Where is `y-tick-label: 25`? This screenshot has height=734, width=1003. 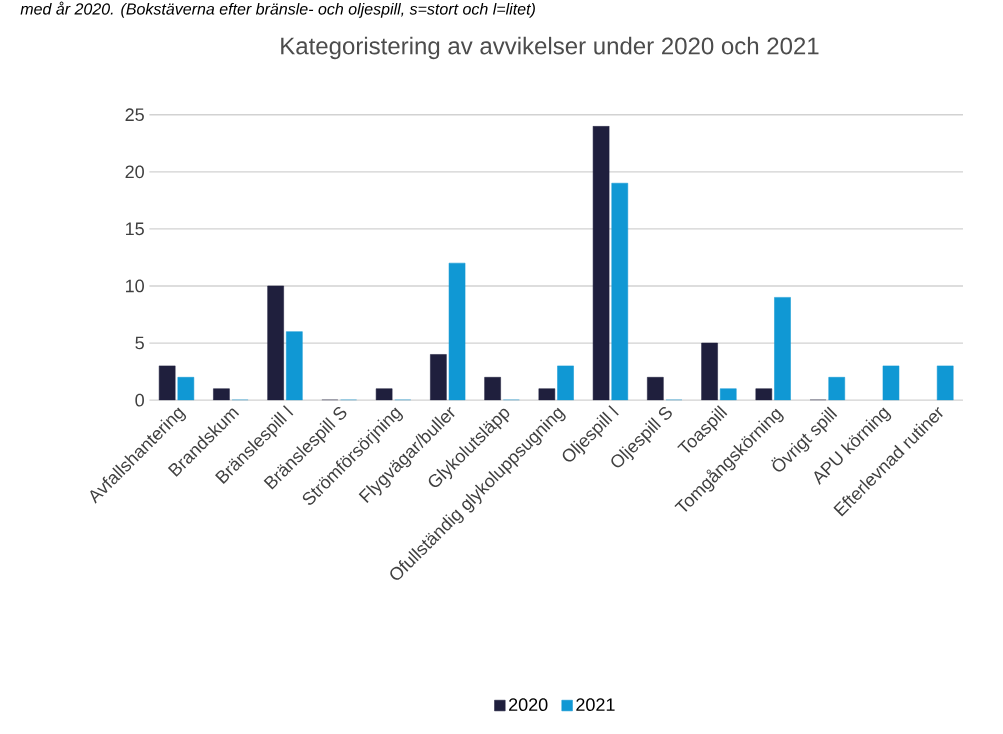 y-tick-label: 25 is located at coordinates (134, 115).